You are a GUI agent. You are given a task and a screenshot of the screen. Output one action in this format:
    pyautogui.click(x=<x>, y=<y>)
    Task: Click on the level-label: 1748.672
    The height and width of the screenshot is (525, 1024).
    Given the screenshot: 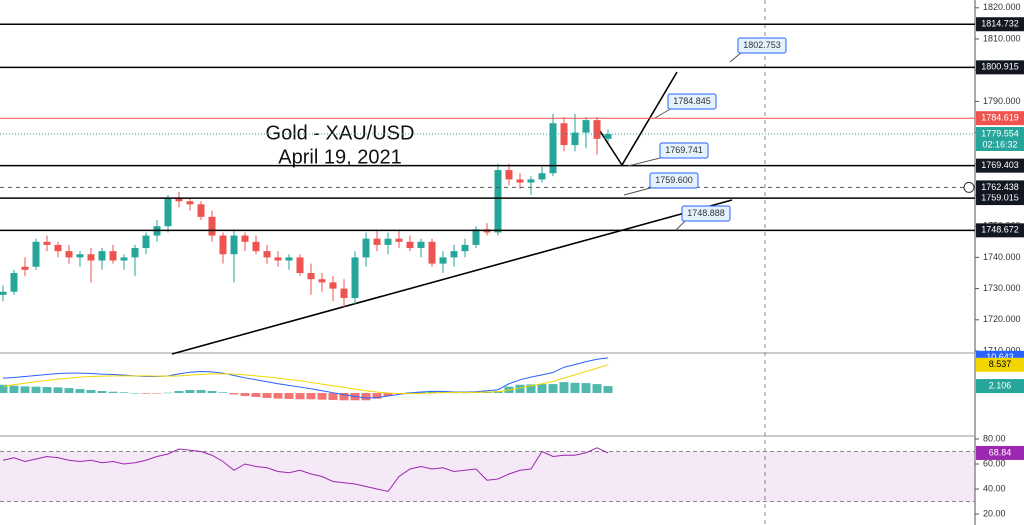 What is the action you would take?
    pyautogui.click(x=1000, y=230)
    